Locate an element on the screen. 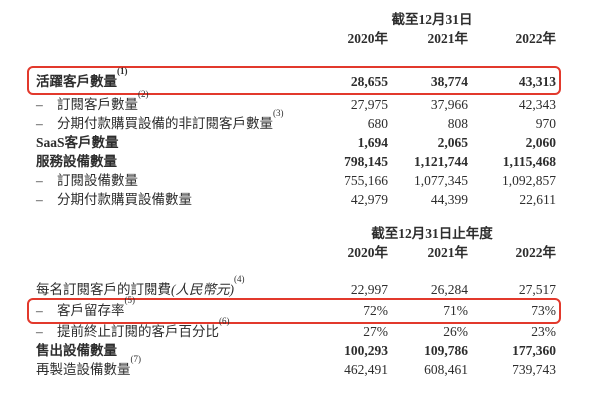 The width and height of the screenshot is (600, 400). row-value: 970 is located at coordinates (545, 123).